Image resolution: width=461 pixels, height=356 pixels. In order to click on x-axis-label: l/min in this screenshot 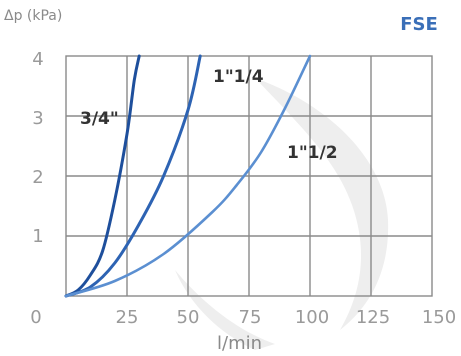, I will do `click(239, 343)`.